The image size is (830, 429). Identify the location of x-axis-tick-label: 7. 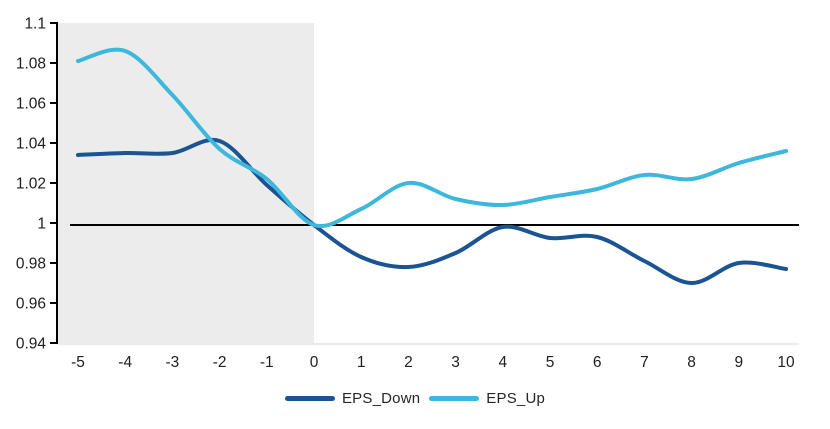
(644, 362).